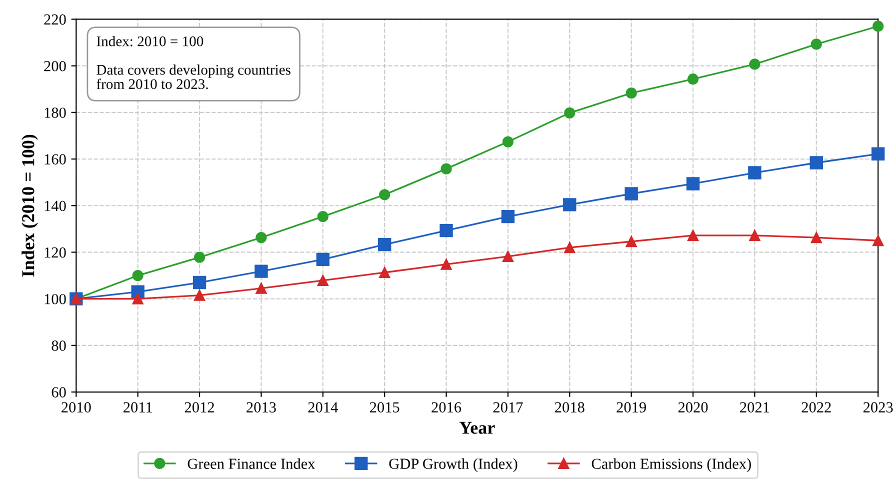  What do you see at coordinates (76, 407) in the screenshot?
I see `x-tick-label: 2010` at bounding box center [76, 407].